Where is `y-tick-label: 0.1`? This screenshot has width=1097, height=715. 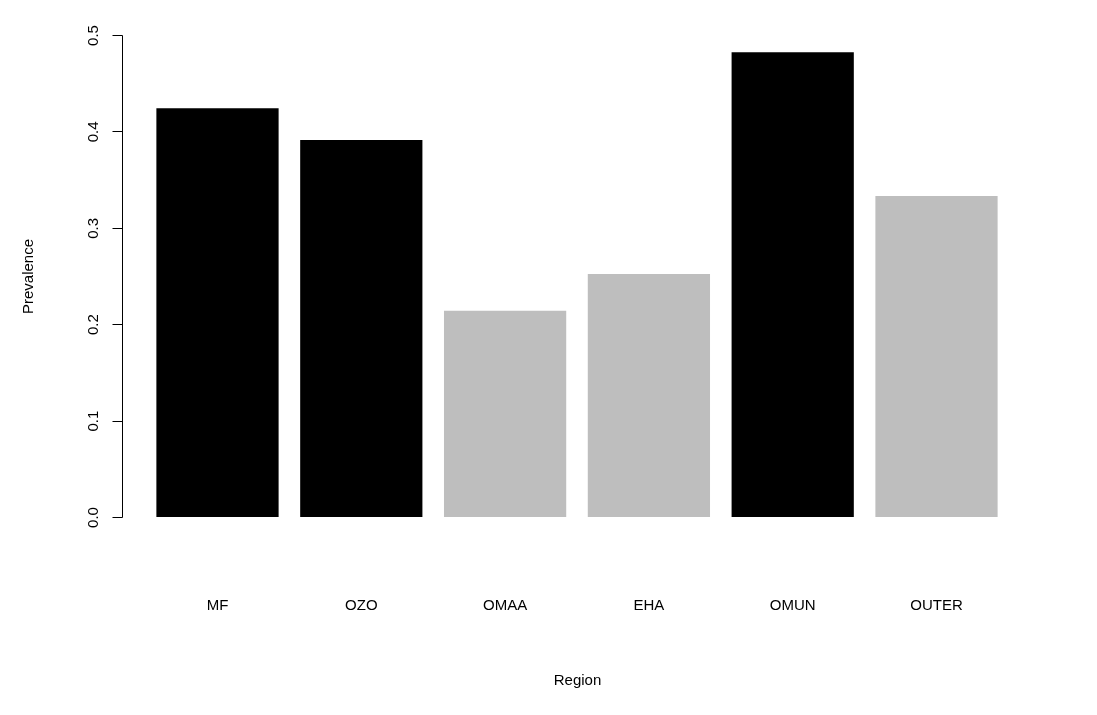
y-tick-label: 0.1 is located at coordinates (92, 421).